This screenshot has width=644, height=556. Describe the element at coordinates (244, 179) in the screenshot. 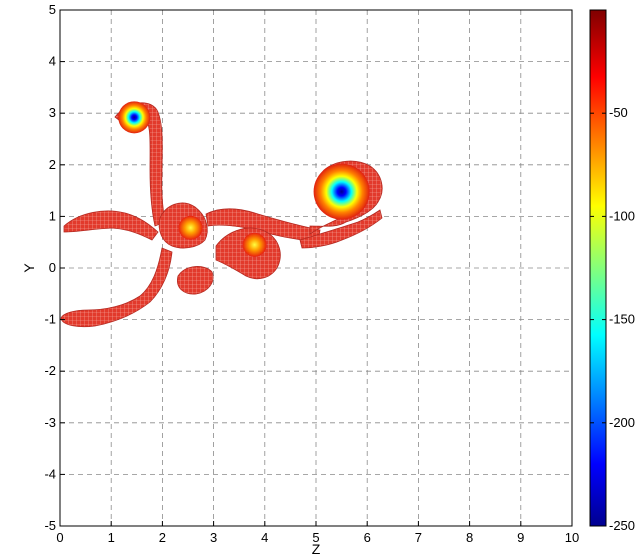

I see `vortex-core-markers` at that location.